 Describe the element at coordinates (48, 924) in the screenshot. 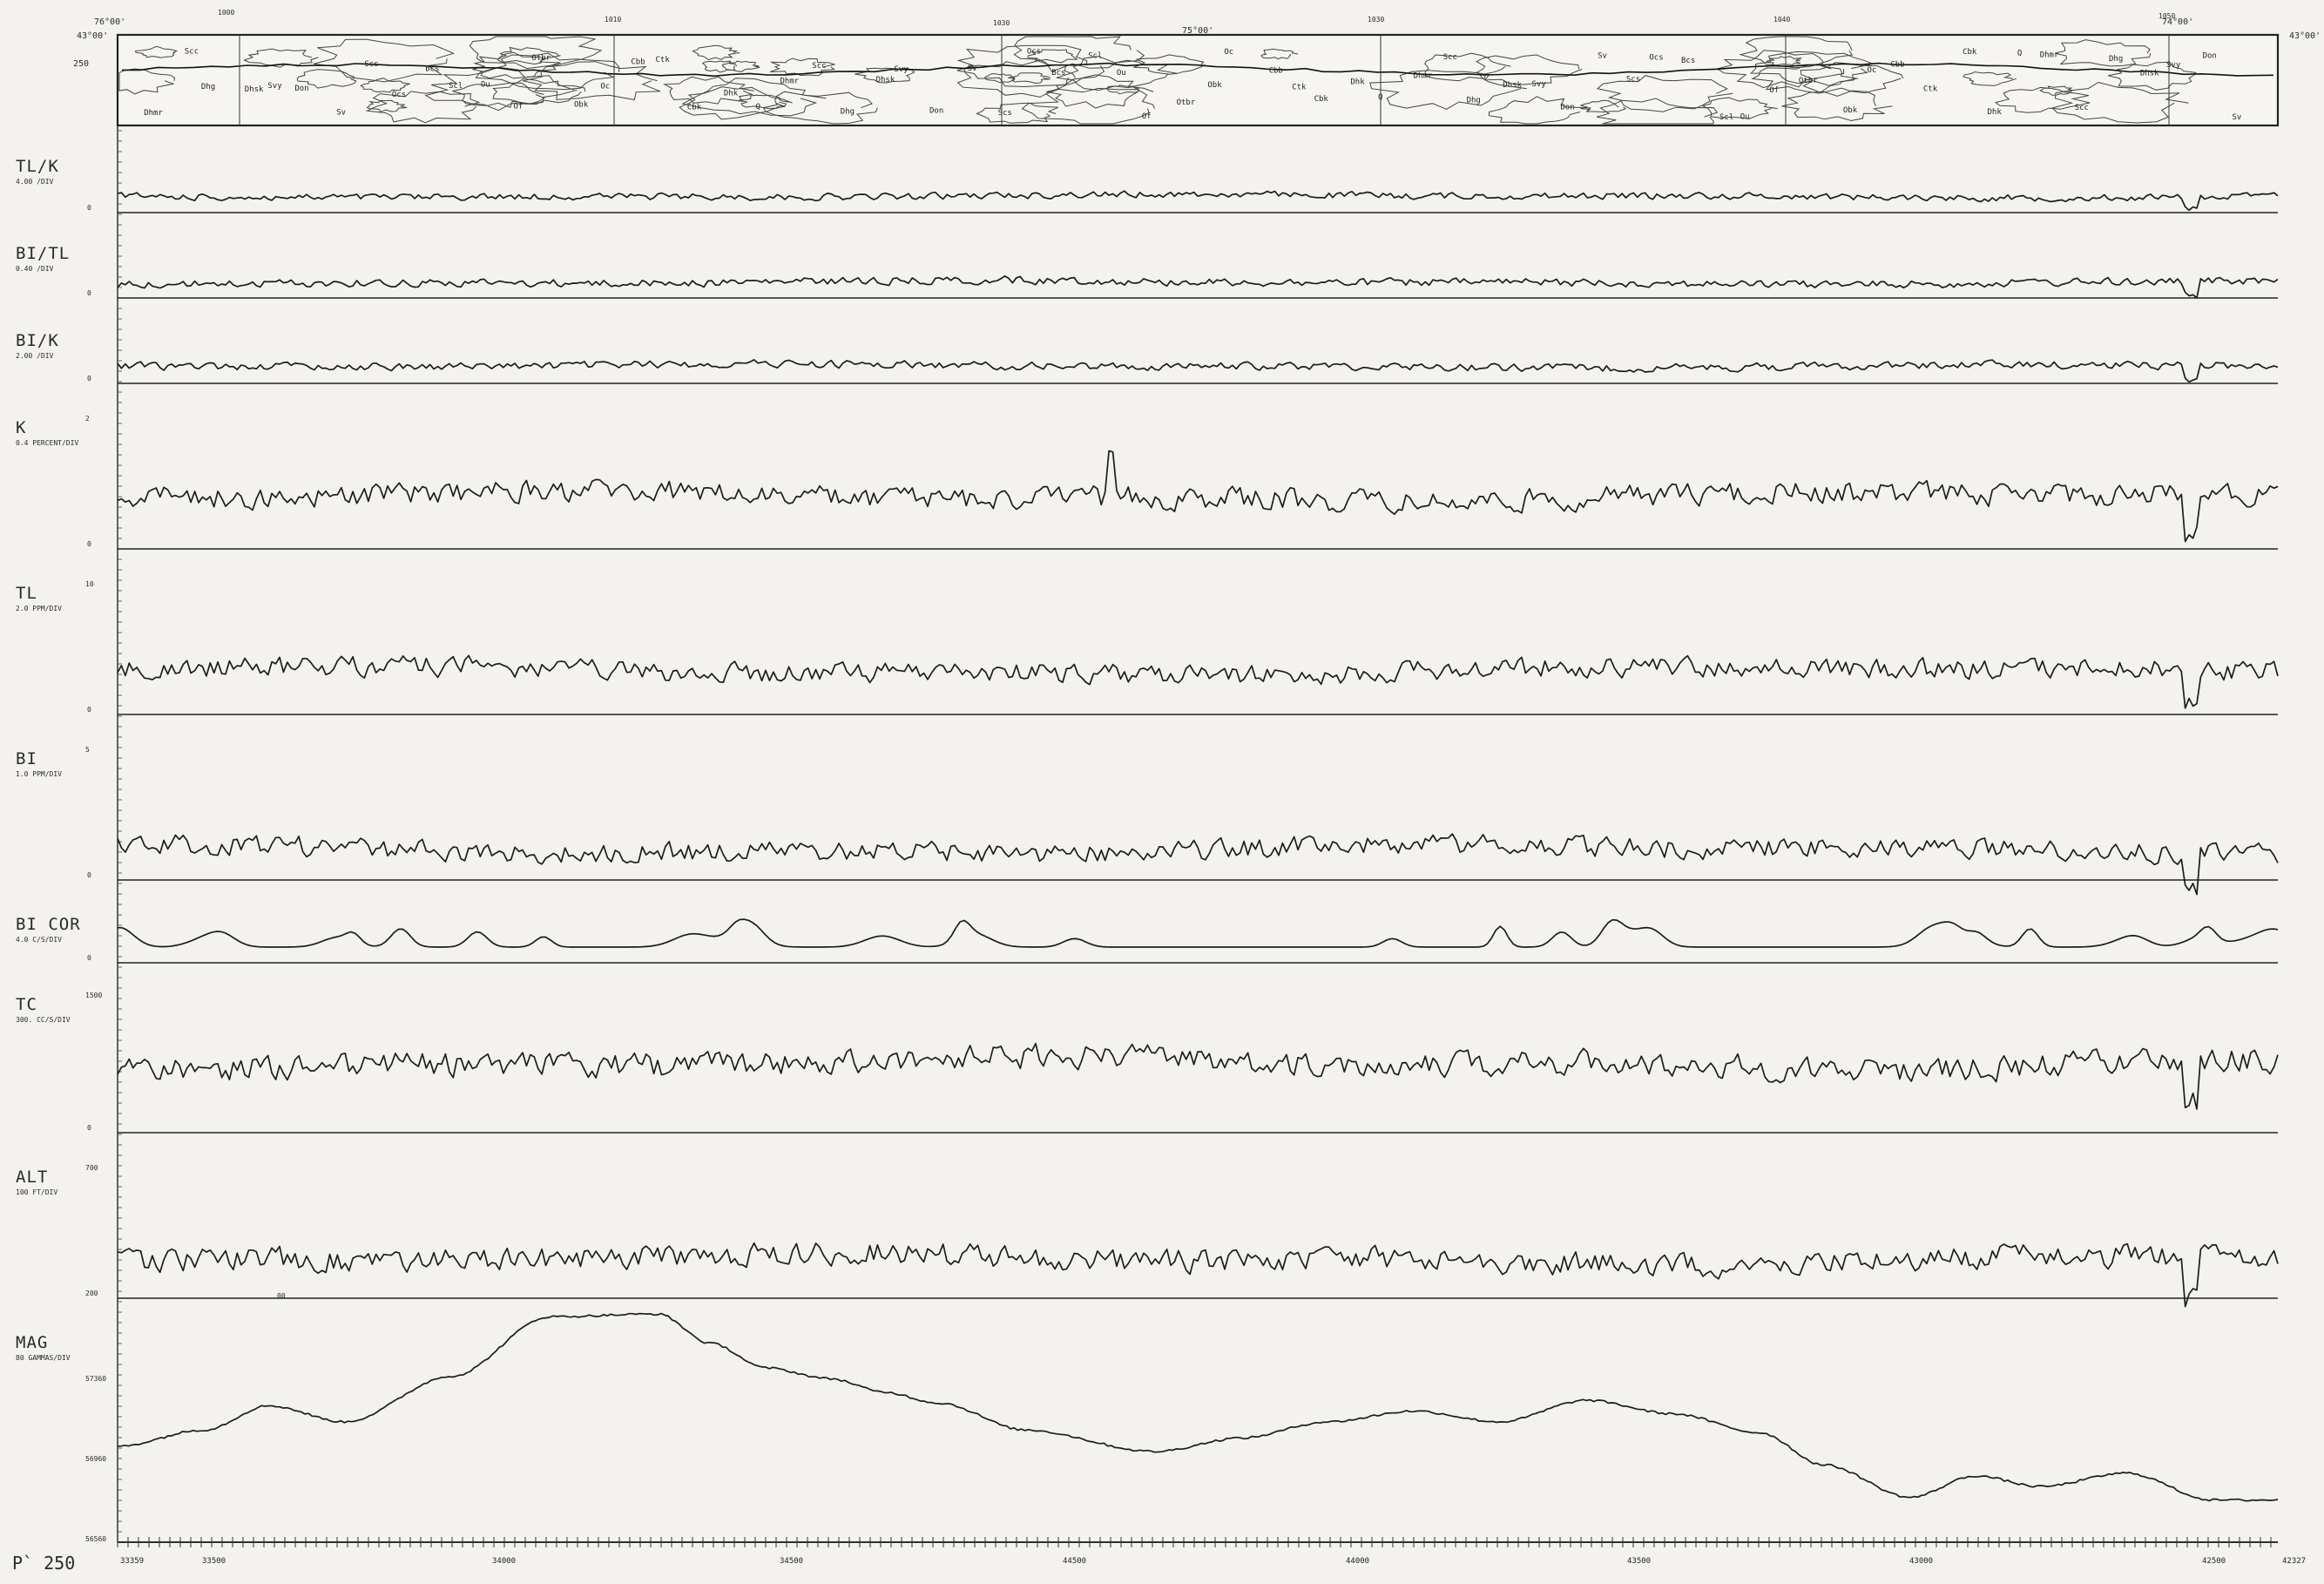

I see `channel-name: BI COR` at that location.